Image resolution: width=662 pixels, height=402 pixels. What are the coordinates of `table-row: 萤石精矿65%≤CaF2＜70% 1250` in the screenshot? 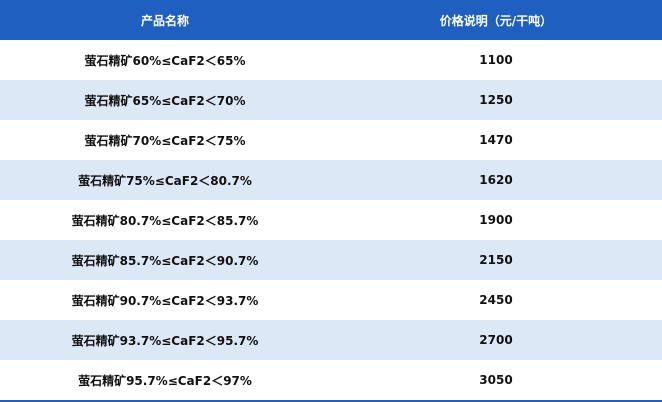 It's located at (331, 100).